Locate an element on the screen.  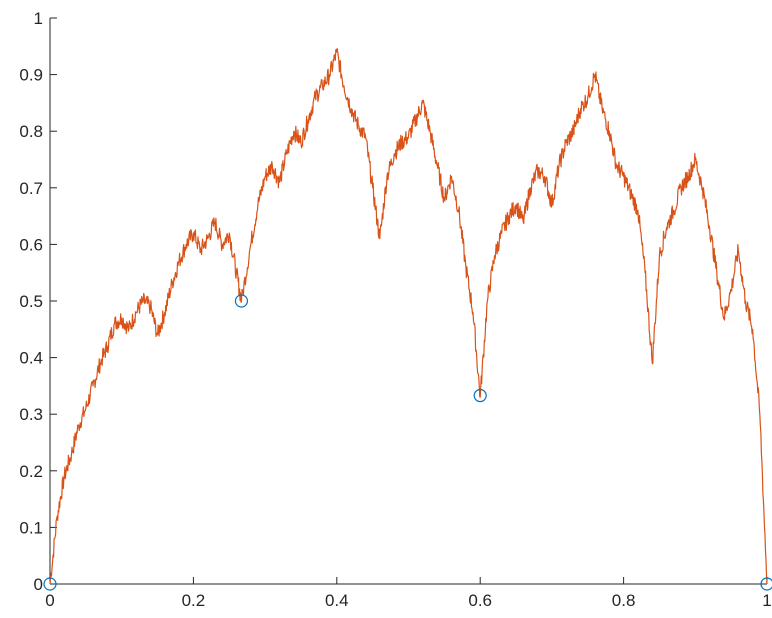
y-tick-label: 0.6 is located at coordinates (31, 244).